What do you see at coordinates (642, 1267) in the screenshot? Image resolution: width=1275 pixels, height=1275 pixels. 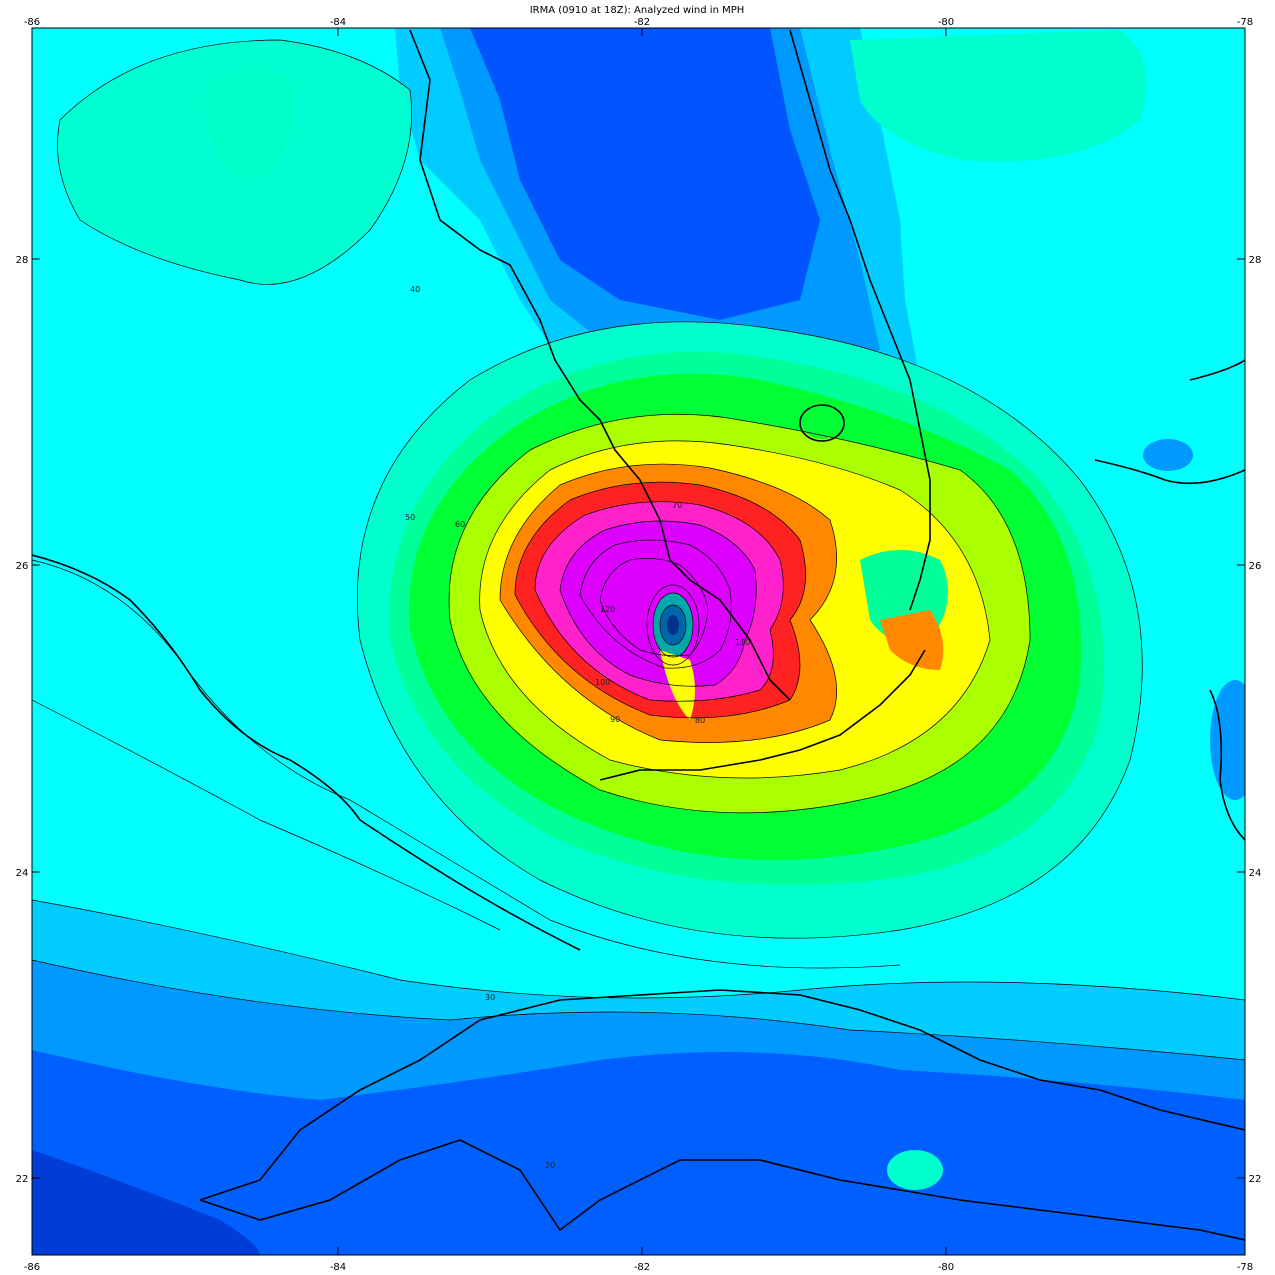 I see `lon-label-bottom-82: -82` at bounding box center [642, 1267].